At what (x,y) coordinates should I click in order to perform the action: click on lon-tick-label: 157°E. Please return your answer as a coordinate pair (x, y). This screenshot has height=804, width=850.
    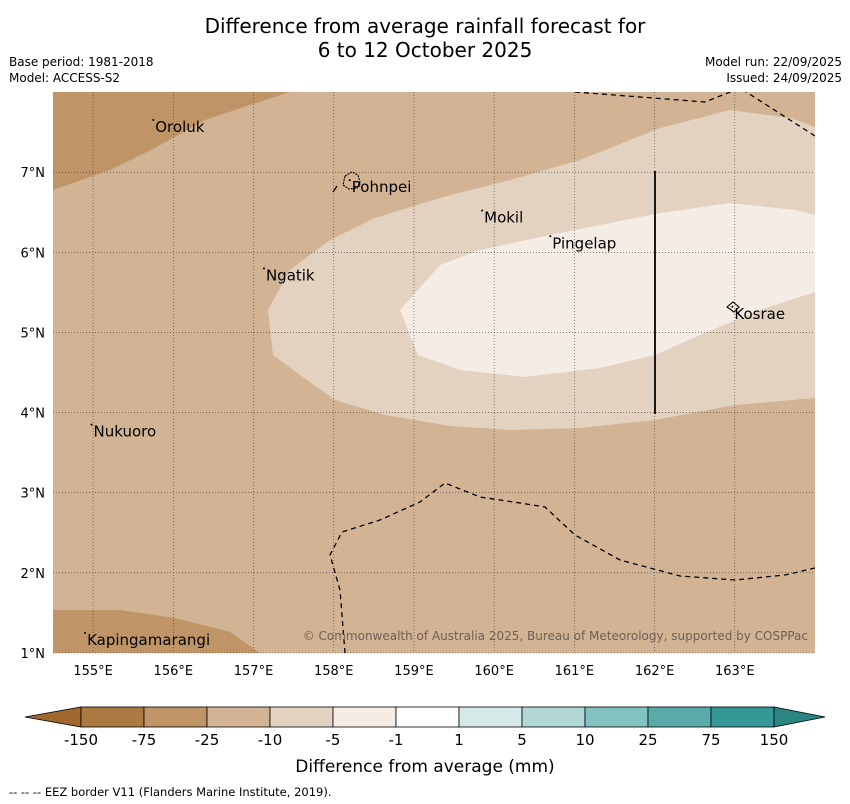
    Looking at the image, I should click on (254, 671).